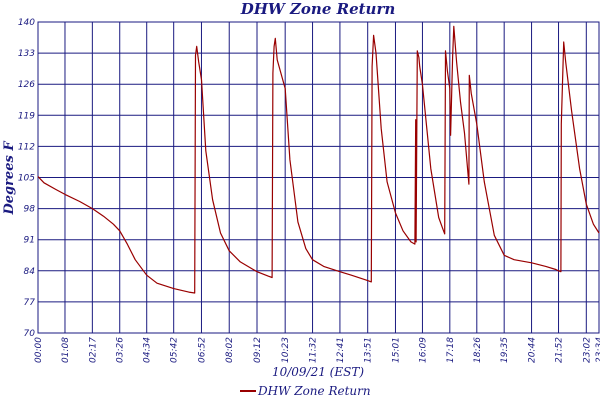 The width and height of the screenshot is (600, 400). Describe the element at coordinates (26, 85) in the screenshot. I see `y-tick-label: 126` at that location.